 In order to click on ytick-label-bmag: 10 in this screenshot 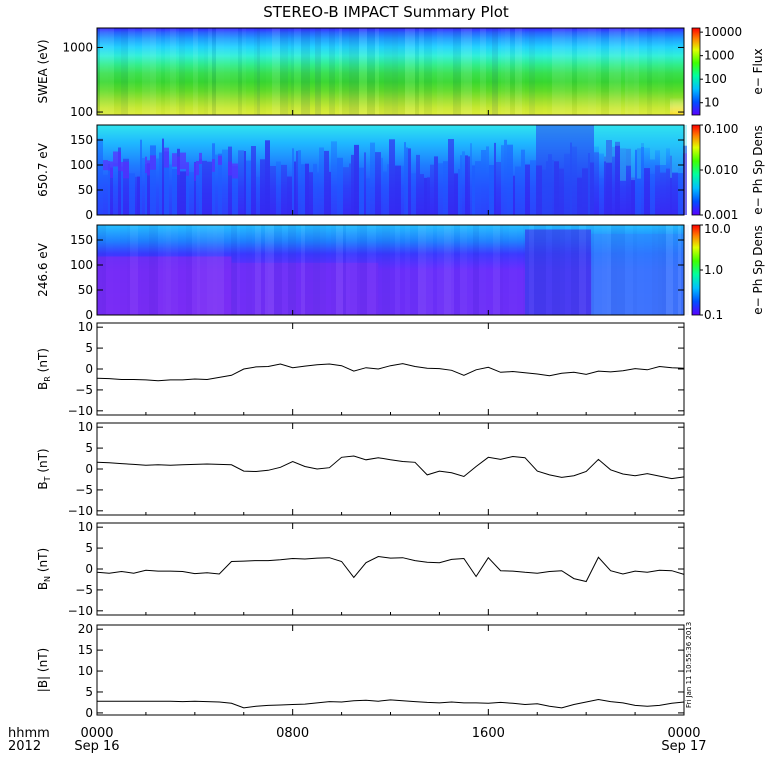, I will do `click(85, 671)`.